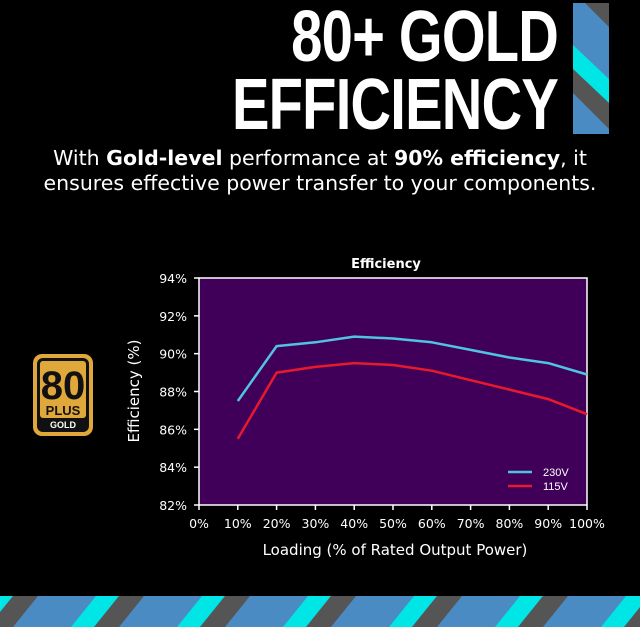 The width and height of the screenshot is (640, 627). Describe the element at coordinates (316, 523) in the screenshot. I see `x-tick-label: 30%` at that location.